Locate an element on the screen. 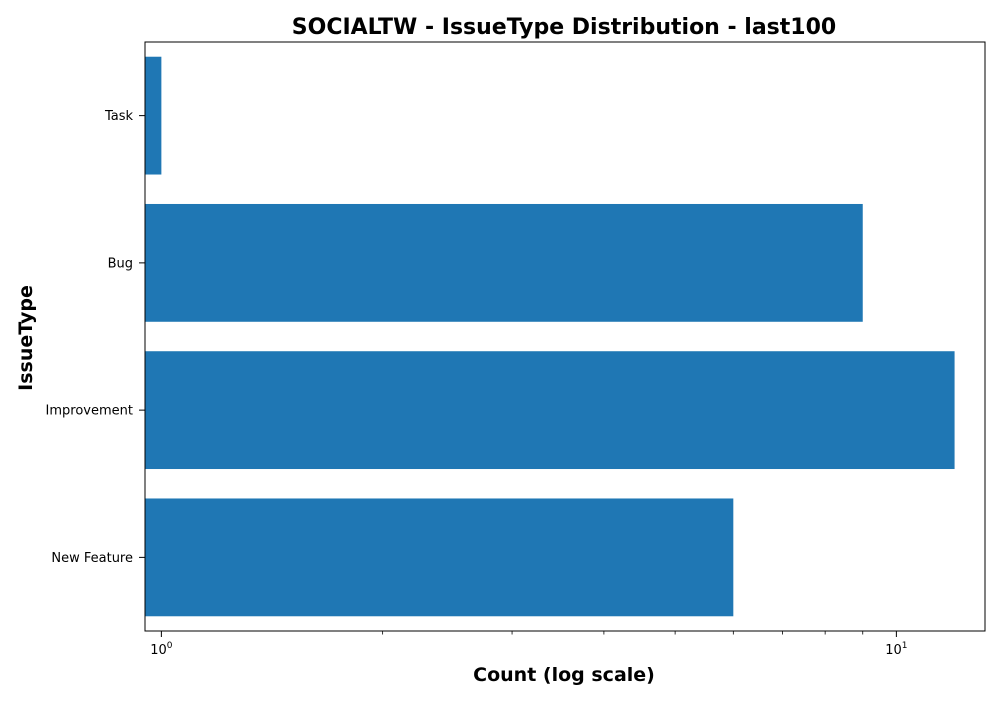 Image resolution: width=1000 pixels, height=704 pixels. y-tick-label: Improvement is located at coordinates (89, 411).